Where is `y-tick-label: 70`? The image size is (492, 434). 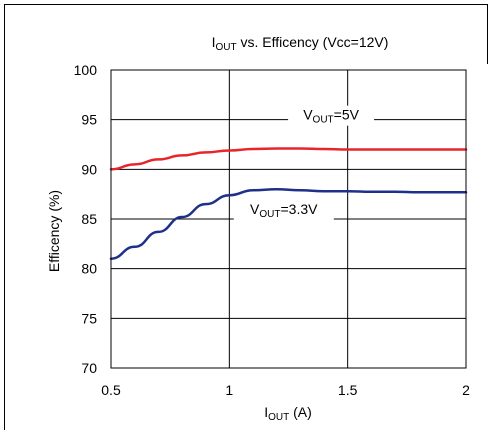 y-tick-label: 70 is located at coordinates (89, 368).